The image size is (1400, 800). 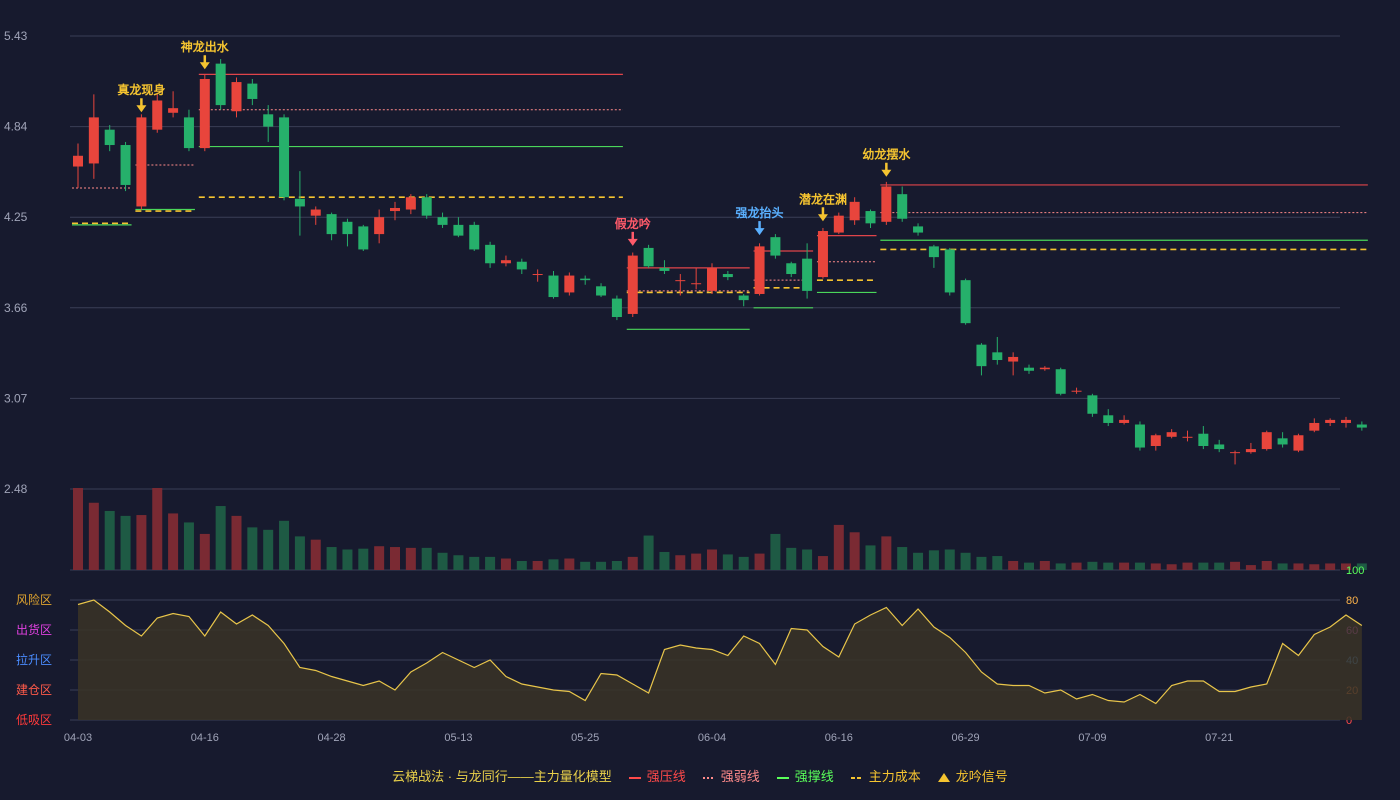 I want to click on date-tick-label: 04-16, so click(x=205, y=738).